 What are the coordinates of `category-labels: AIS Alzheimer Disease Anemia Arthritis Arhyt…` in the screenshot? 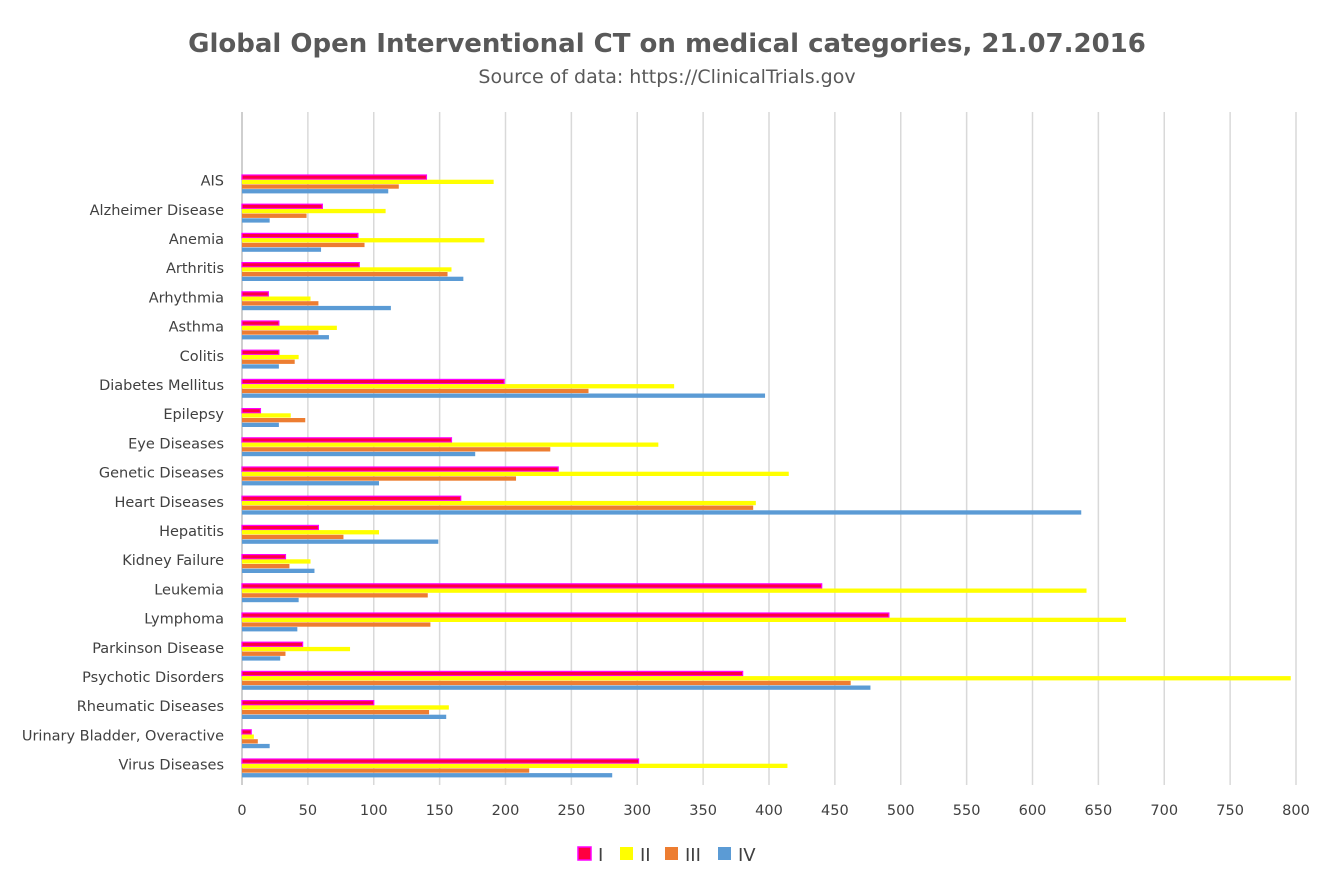 It's located at (123, 474).